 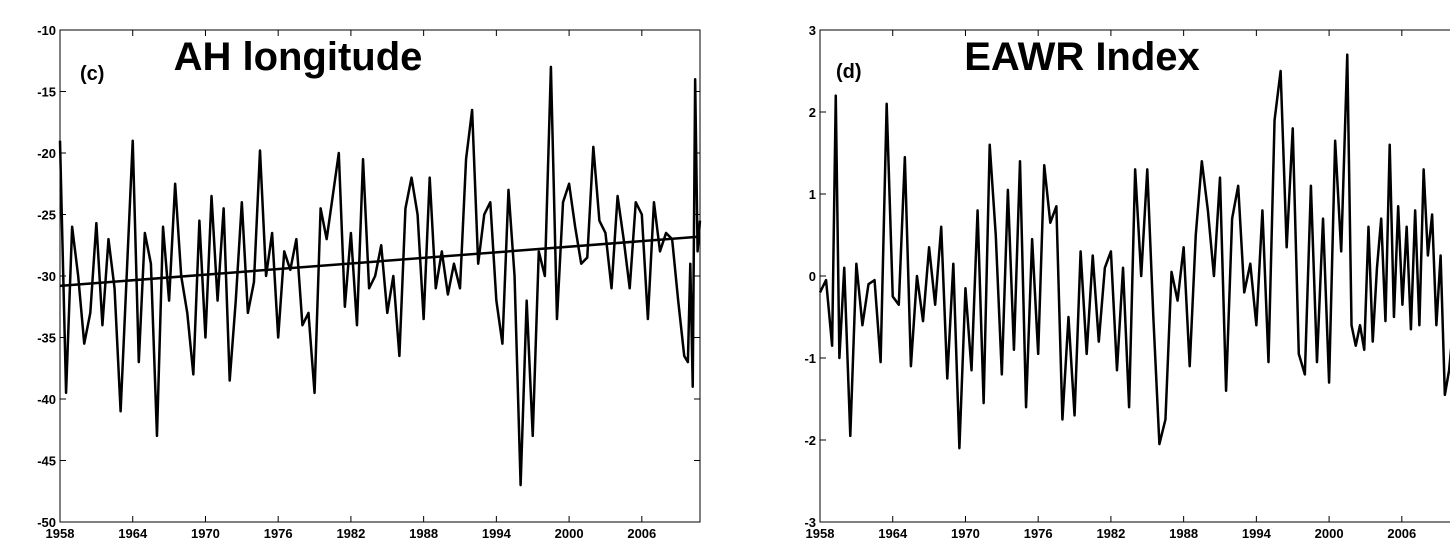 I want to click on panel-label: (c), so click(x=92, y=74).